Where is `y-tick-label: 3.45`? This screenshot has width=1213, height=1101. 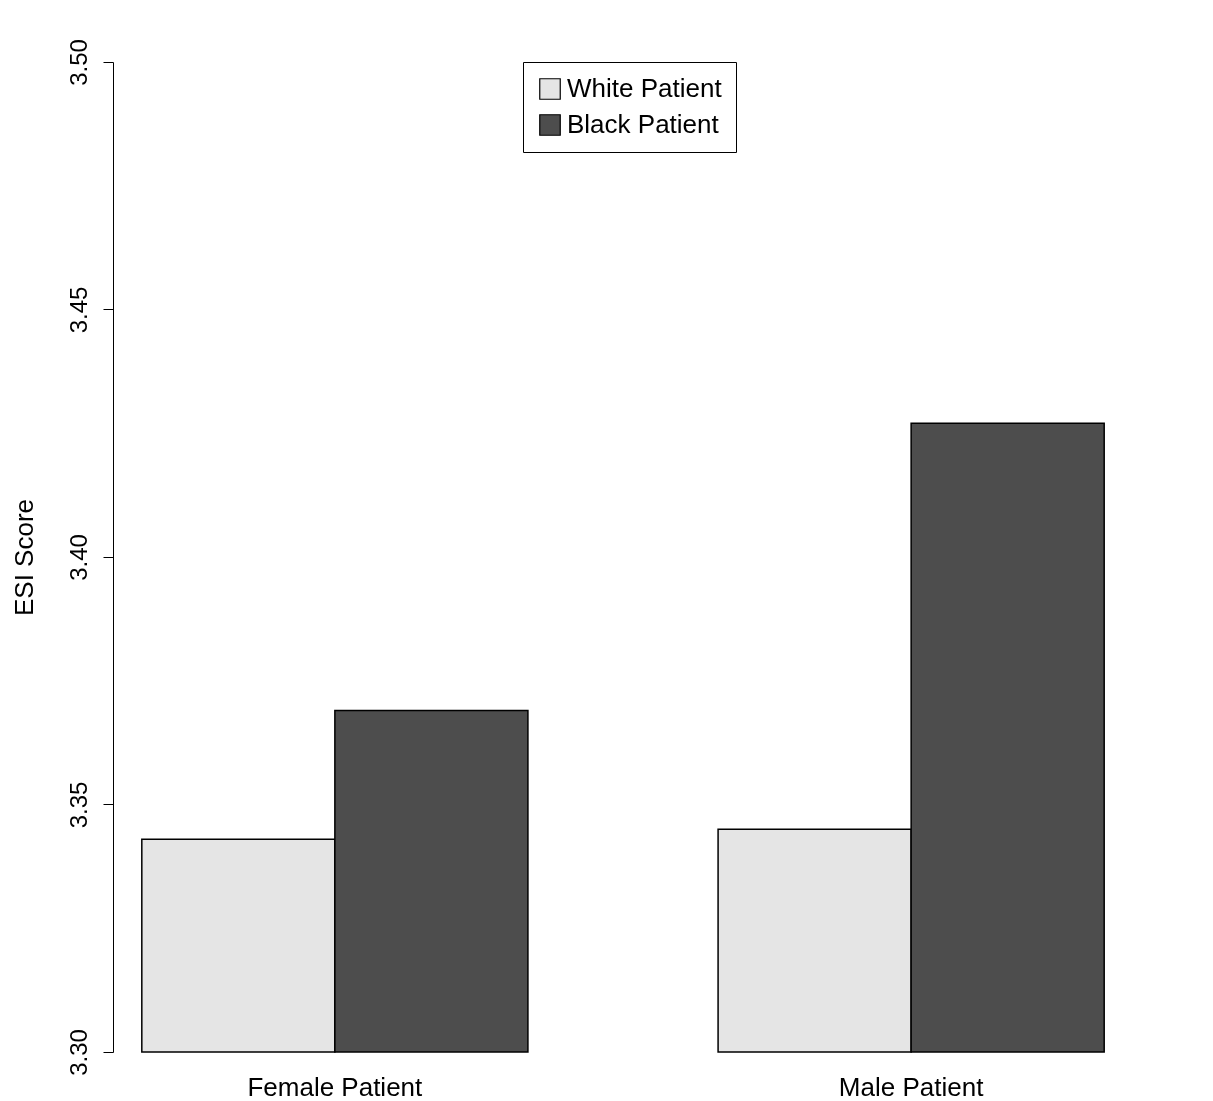 y-tick-label: 3.45 is located at coordinates (78, 310).